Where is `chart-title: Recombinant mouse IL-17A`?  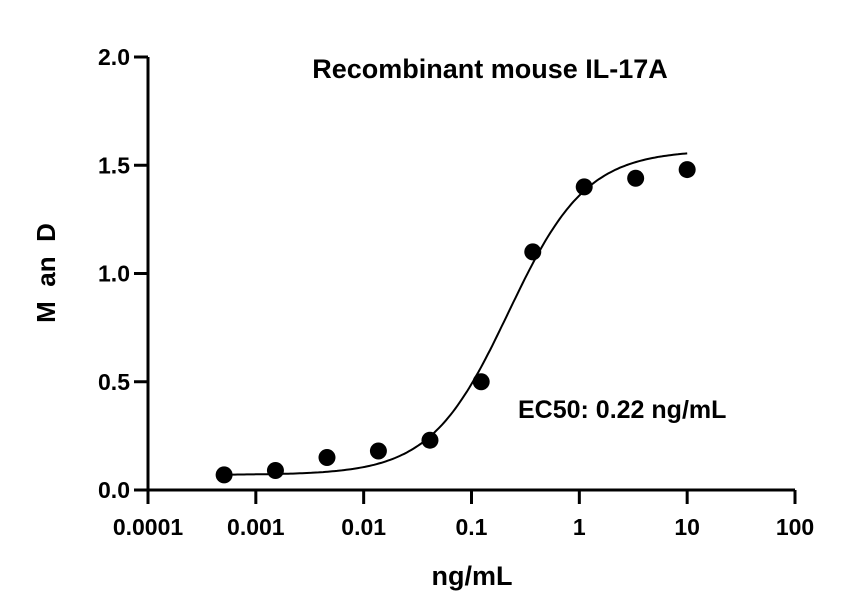 chart-title: Recombinant mouse IL-17A is located at coordinates (490, 69).